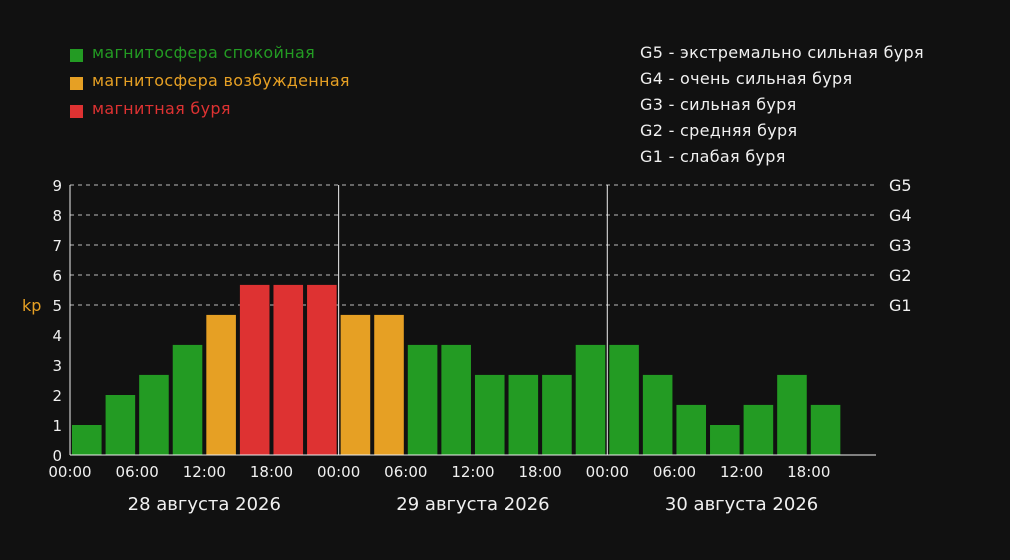 The height and width of the screenshot is (560, 1010). I want to click on legend-swatch-excited, so click(76, 83).